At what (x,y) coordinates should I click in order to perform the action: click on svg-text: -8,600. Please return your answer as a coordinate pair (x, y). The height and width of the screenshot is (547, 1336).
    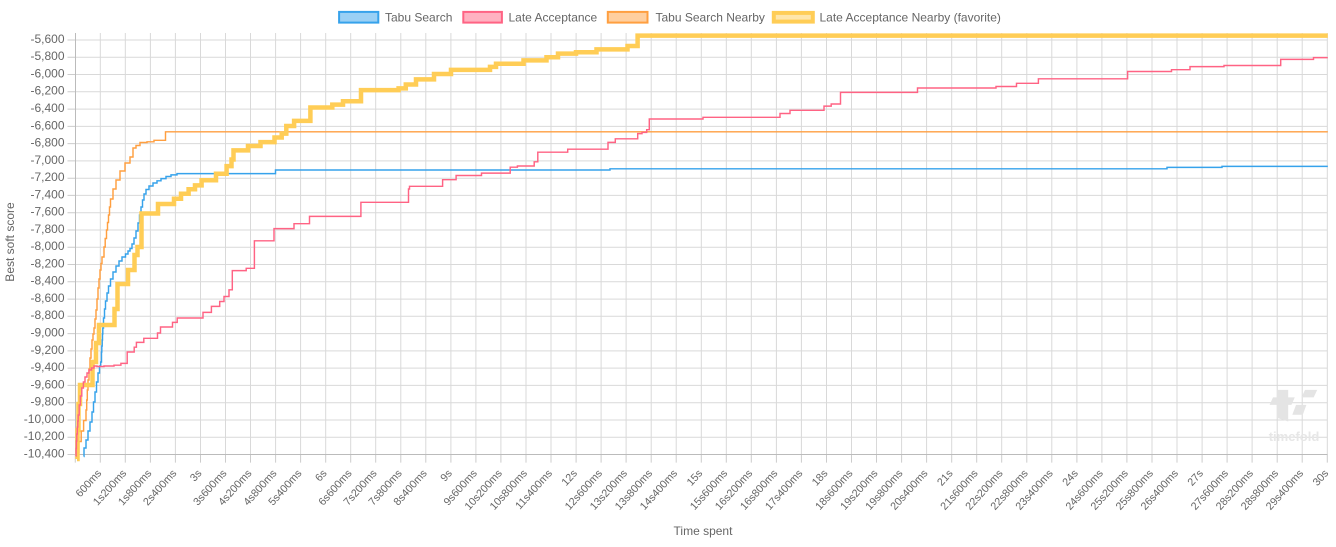
    Looking at the image, I should click on (47, 298).